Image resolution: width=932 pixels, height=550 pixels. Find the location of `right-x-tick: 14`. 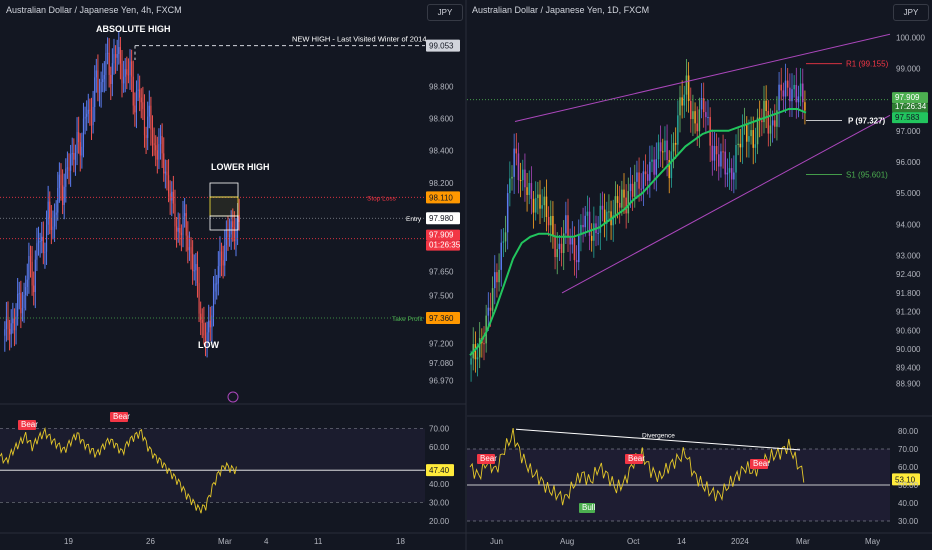

right-x-tick: 14 is located at coordinates (681, 541).